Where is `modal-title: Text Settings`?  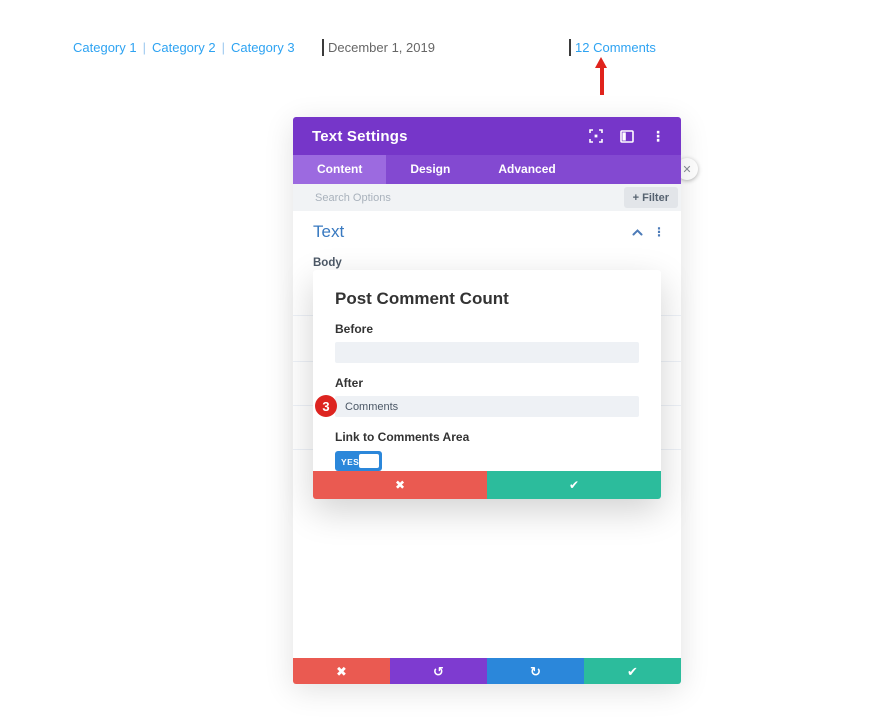 modal-title: Text Settings is located at coordinates (360, 136).